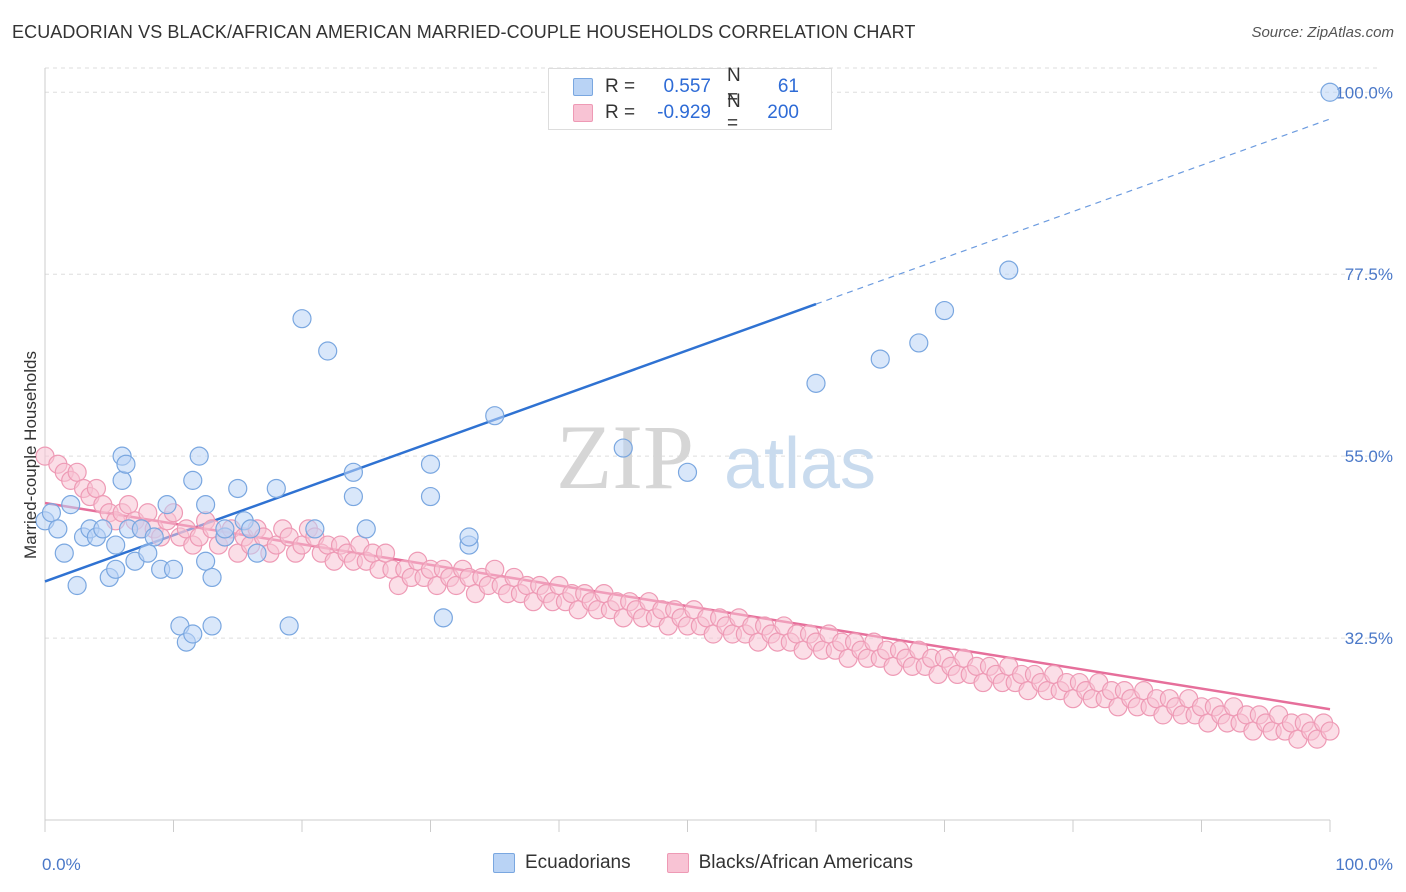 This screenshot has height=892, width=1406. Describe the element at coordinates (1322, 32) in the screenshot. I see `source-credit: Source: ZipAtlas.com` at that location.